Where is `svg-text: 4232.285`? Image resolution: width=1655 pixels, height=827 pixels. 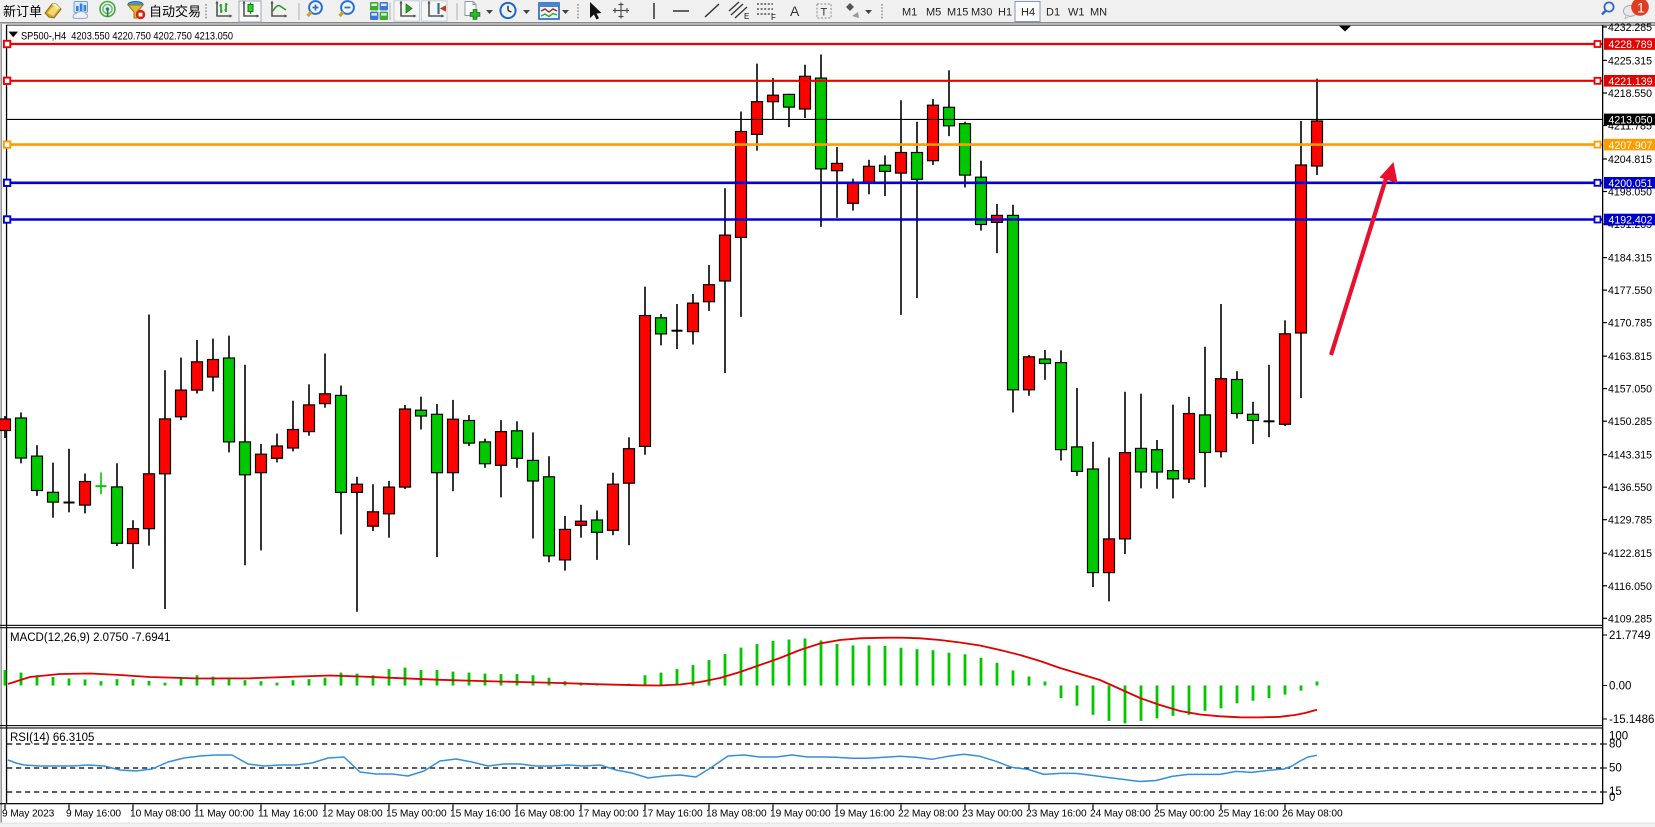
svg-text: 4232.285 is located at coordinates (1630, 28).